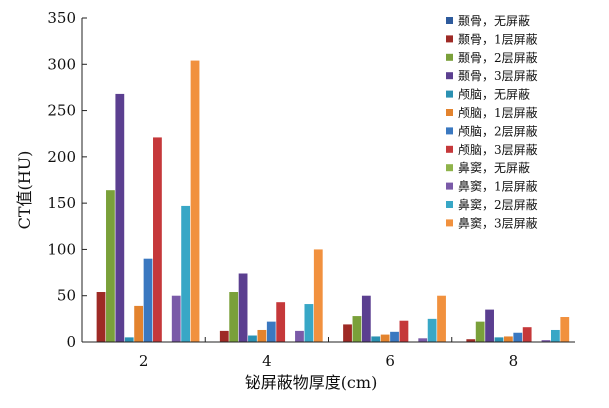 This screenshot has width=609, height=408. What do you see at coordinates (311, 382) in the screenshot?
I see `x-axis-title: 铋屏蔽物厚度(cm)` at bounding box center [311, 382].